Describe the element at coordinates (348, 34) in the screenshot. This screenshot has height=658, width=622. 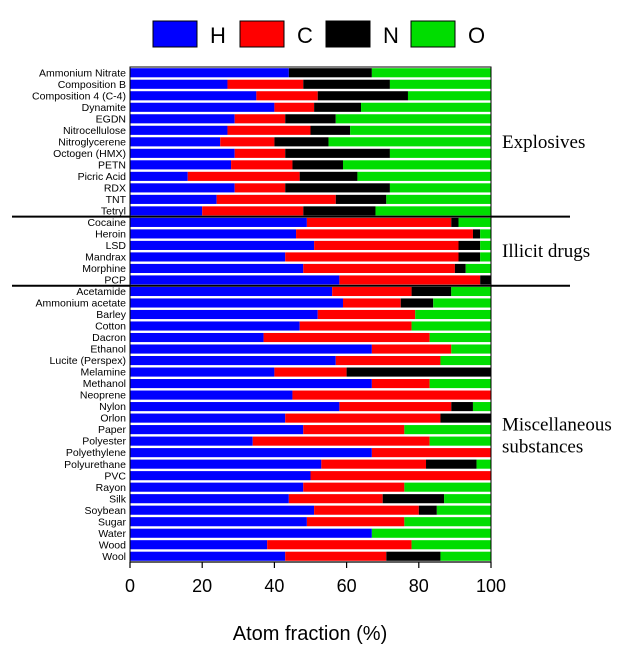
I see `legend-swatch-n` at that location.